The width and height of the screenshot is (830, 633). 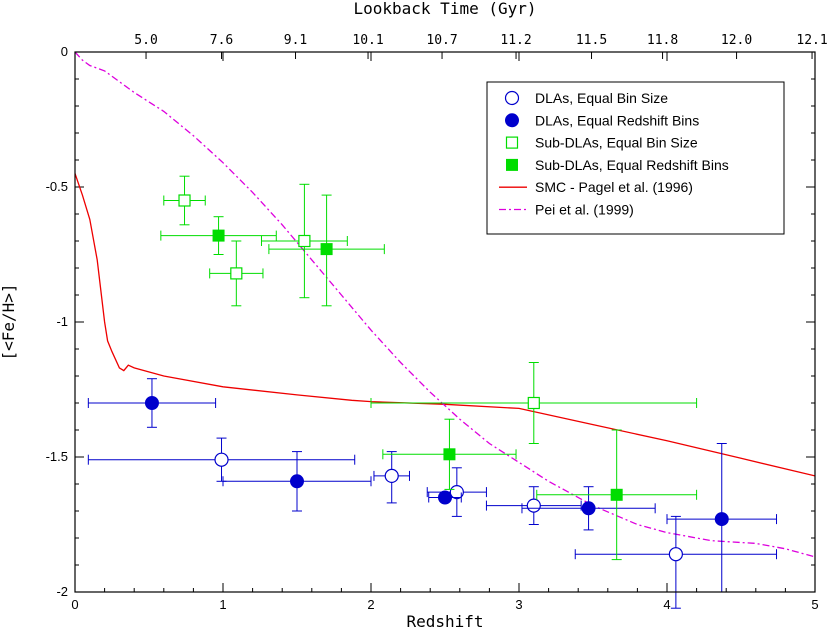 What do you see at coordinates (515, 40) in the screenshot?
I see `top-tick-label: 11.2` at bounding box center [515, 40].